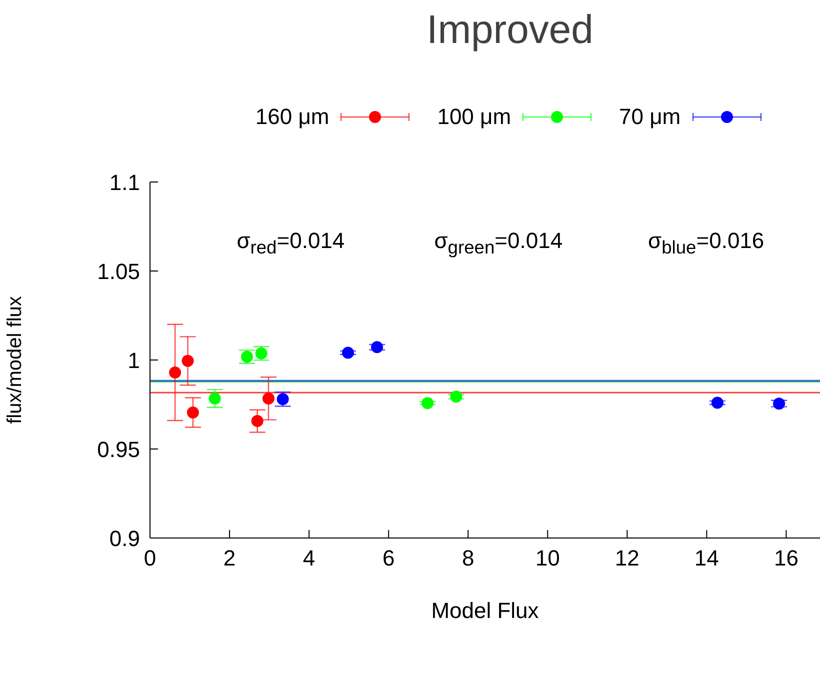 This screenshot has width=820, height=698. What do you see at coordinates (474, 117) in the screenshot?
I see `legend-label: 100 μm` at bounding box center [474, 117].